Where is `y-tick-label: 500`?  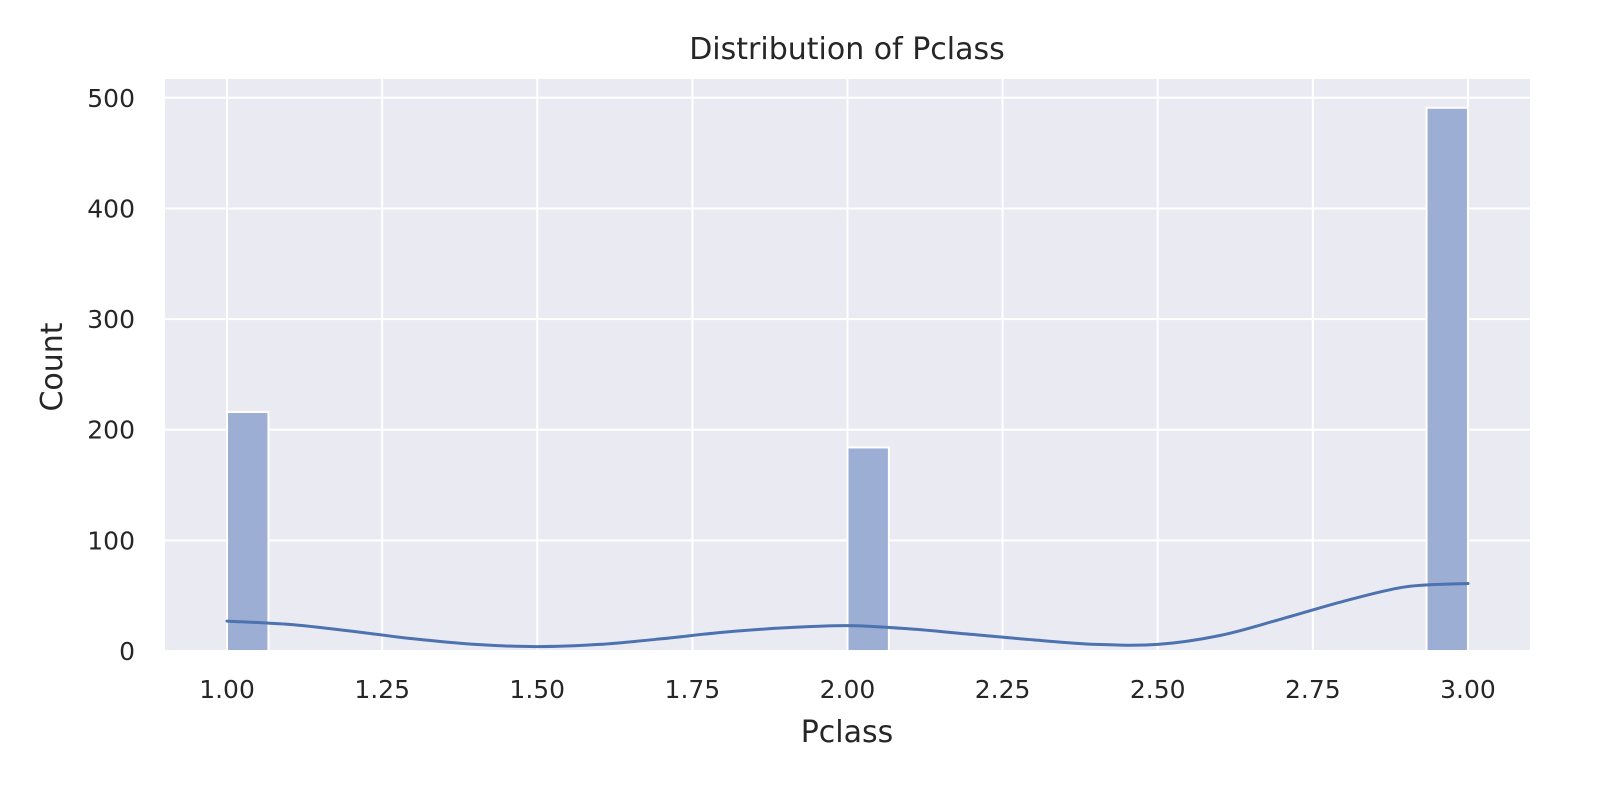 y-tick-label: 500 is located at coordinates (111, 98).